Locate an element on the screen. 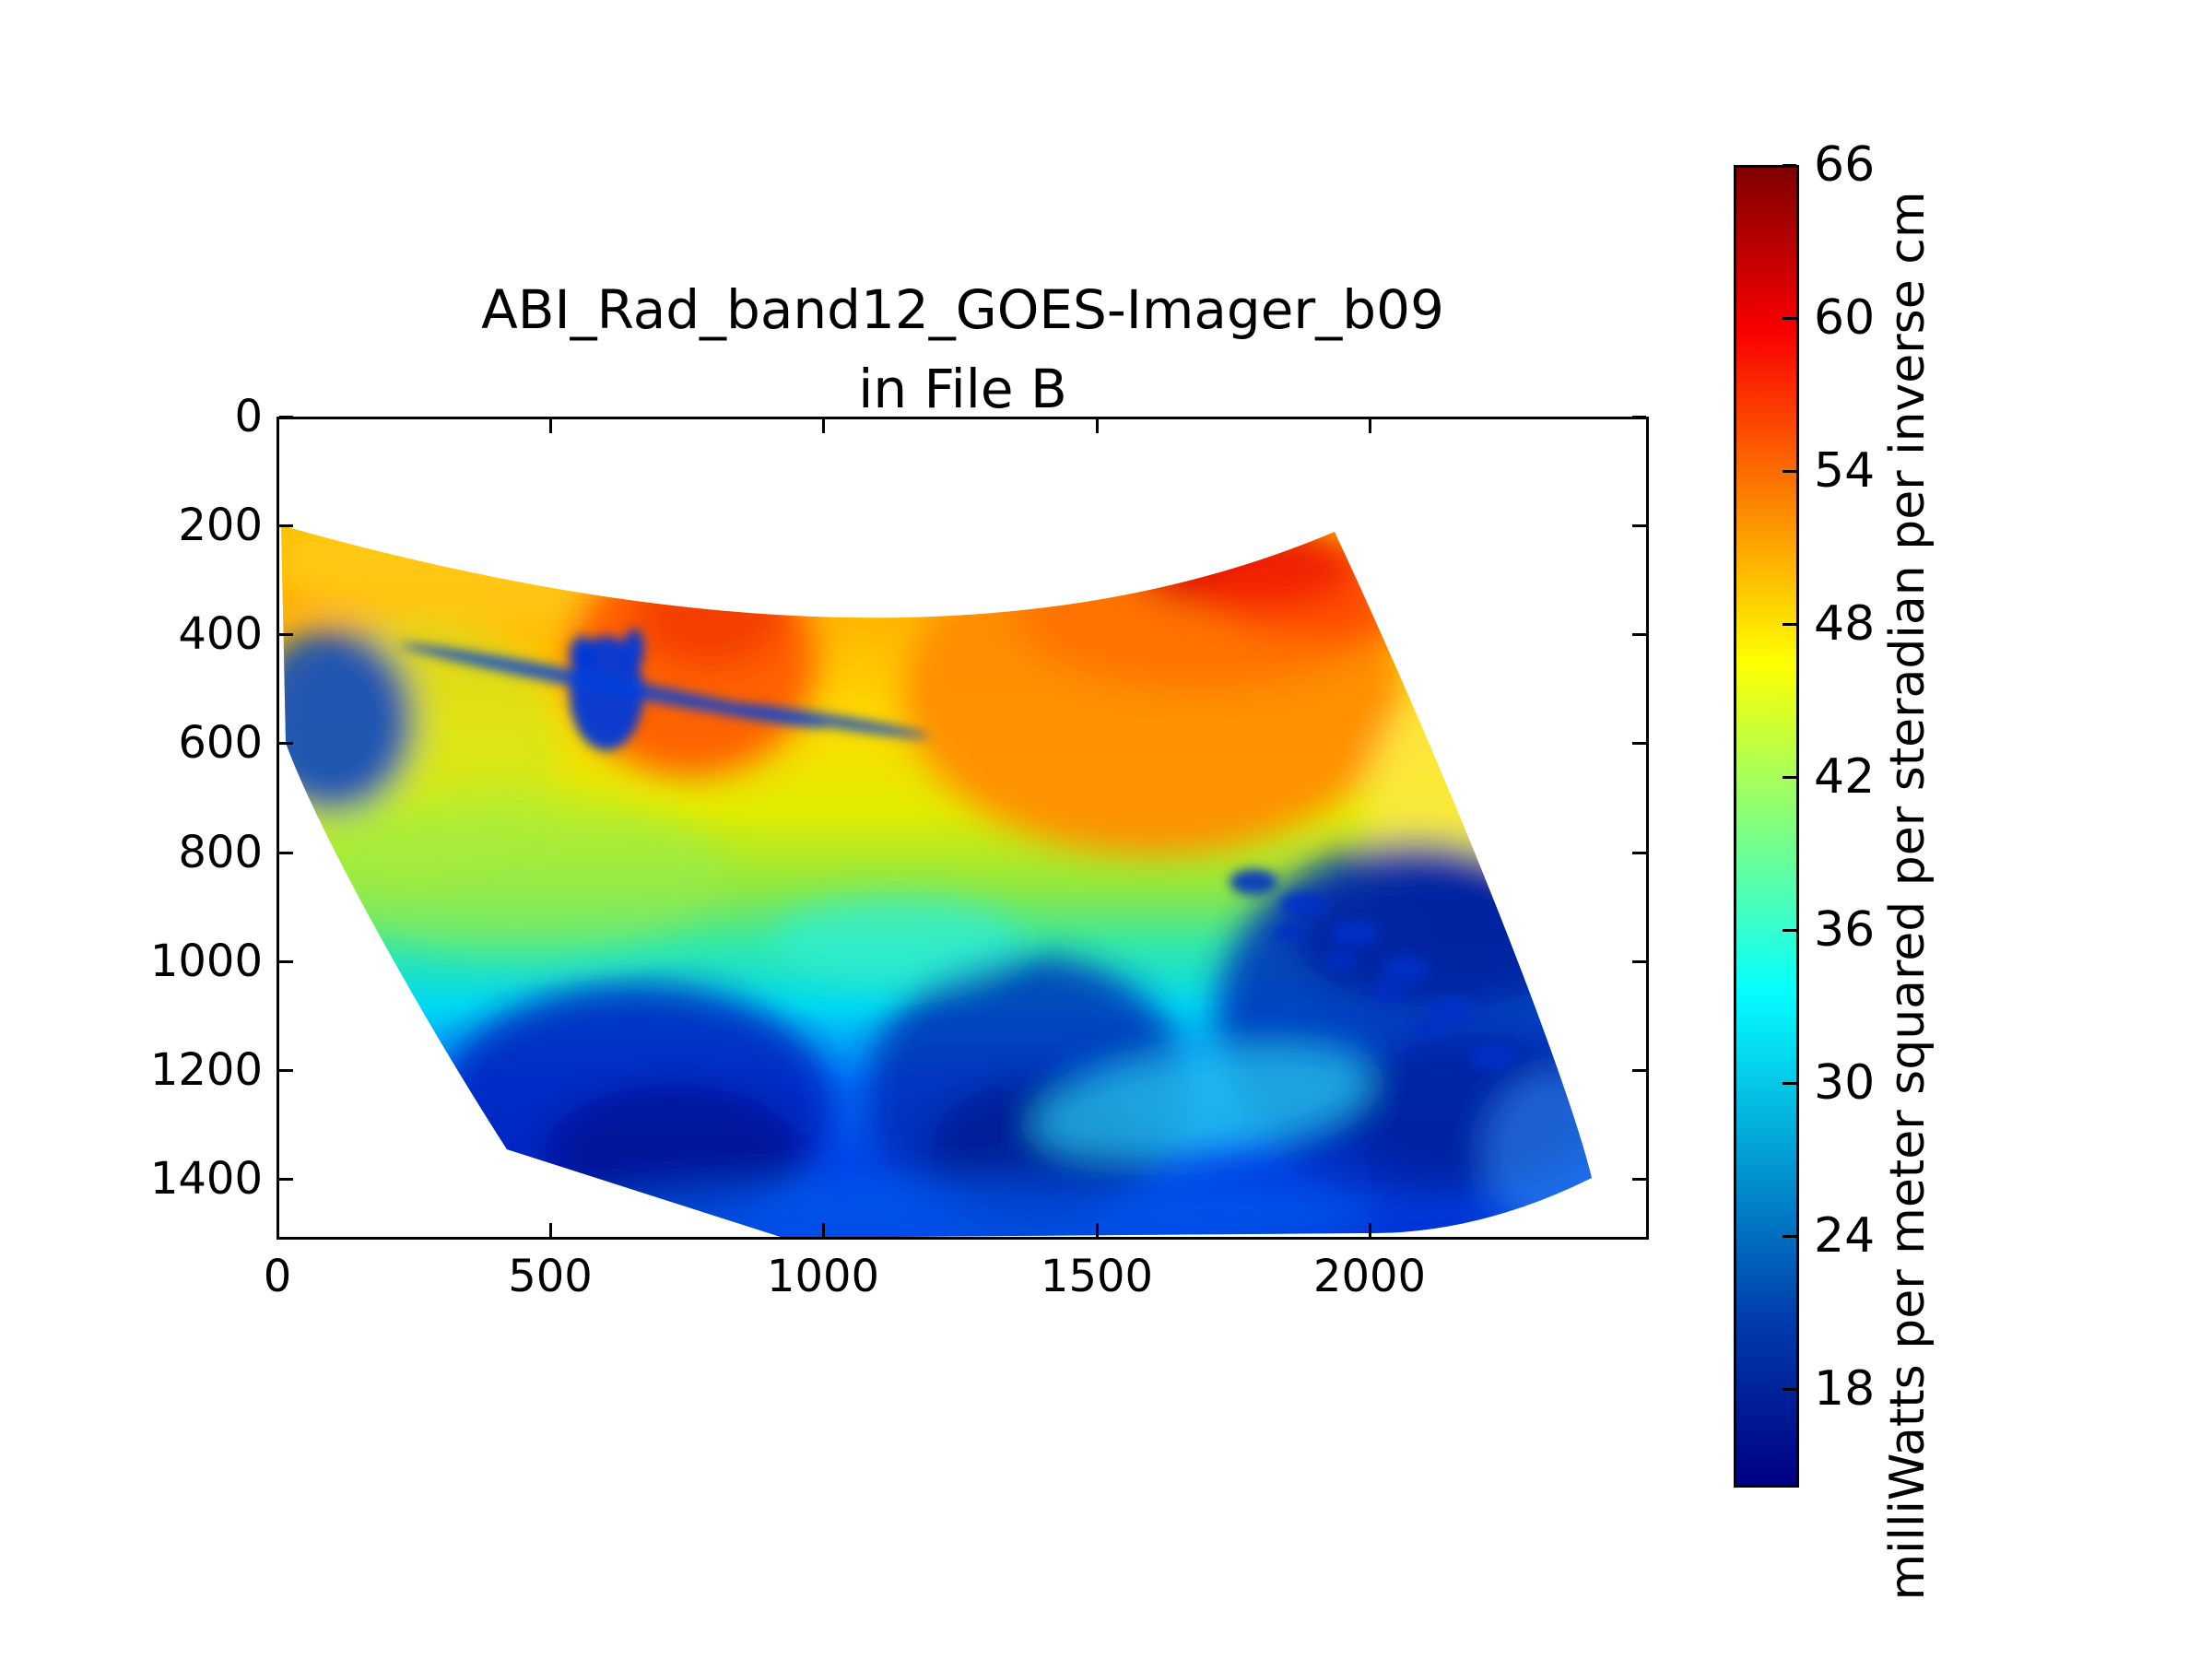 Image resolution: width=2212 pixels, height=1659 pixels. figure-title-line1: ABI_Rad_band12_GOES-Imager_b09 is located at coordinates (962, 309).